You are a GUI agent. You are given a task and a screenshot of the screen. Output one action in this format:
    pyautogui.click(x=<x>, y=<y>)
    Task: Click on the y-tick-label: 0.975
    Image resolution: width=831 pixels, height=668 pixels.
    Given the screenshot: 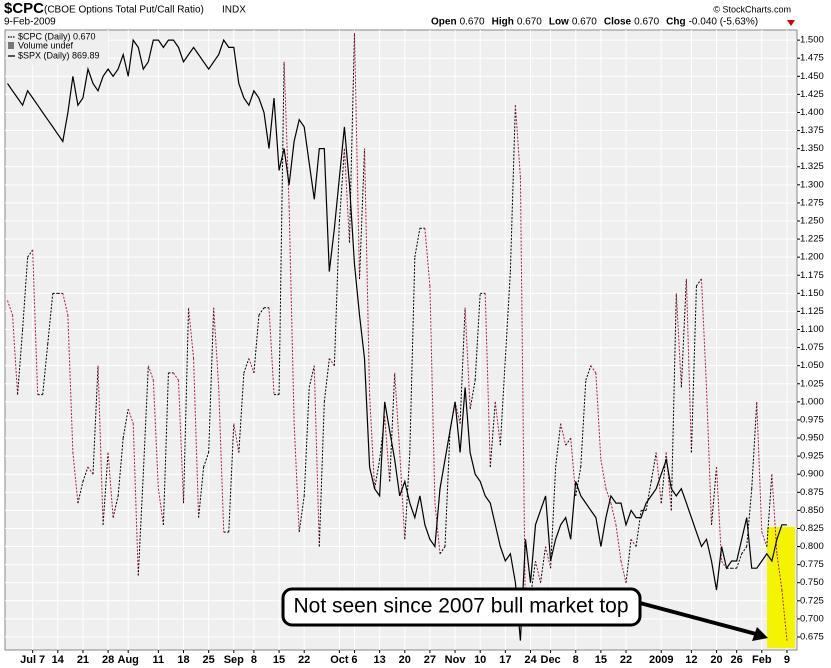 What is the action you would take?
    pyautogui.click(x=812, y=419)
    